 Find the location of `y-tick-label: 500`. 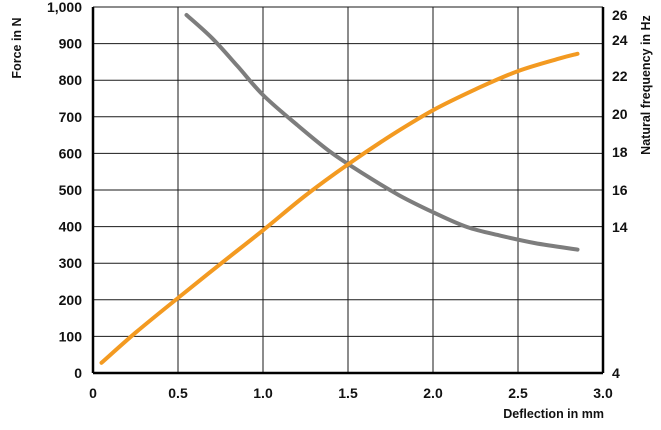

y-tick-label: 500 is located at coordinates (71, 190).